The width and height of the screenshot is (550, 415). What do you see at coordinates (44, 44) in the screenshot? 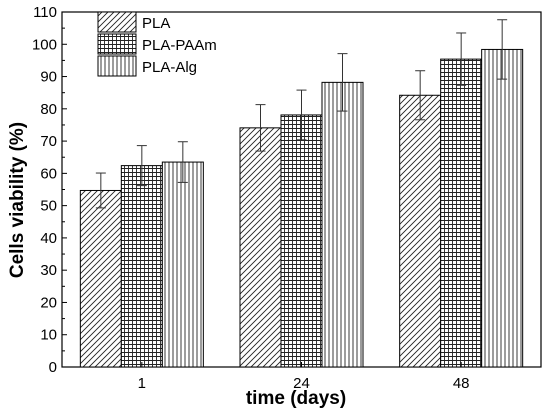
I see `y-tick-label: 100` at bounding box center [44, 44].